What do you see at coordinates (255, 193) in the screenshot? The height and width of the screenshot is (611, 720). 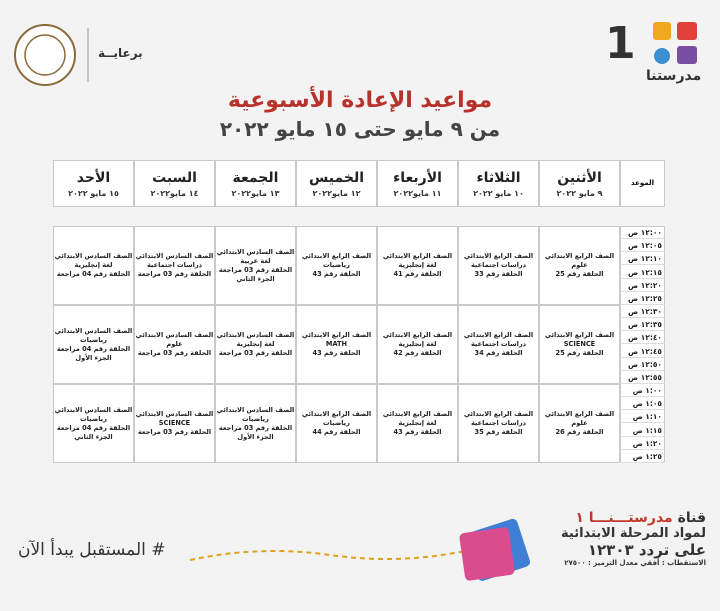 I see `column-date: ١٣ مايو٢٠٢٢` at bounding box center [255, 193].